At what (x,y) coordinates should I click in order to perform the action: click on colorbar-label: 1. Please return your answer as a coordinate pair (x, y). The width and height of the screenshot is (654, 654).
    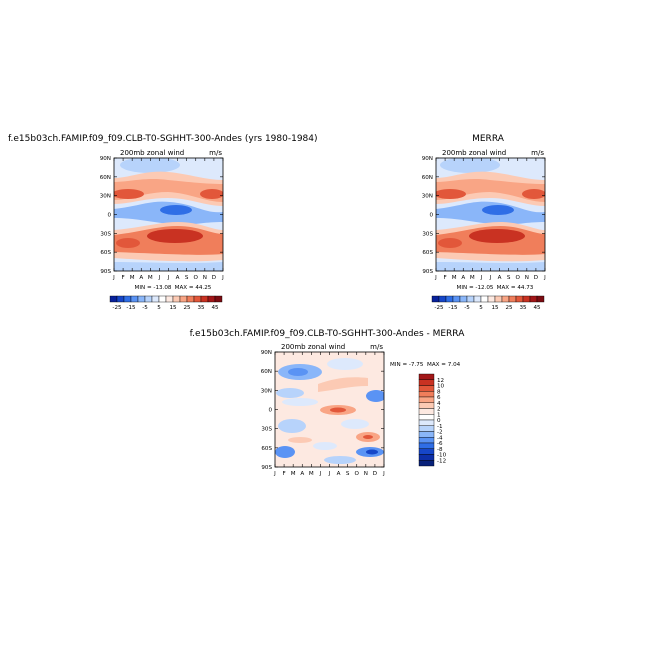
    Looking at the image, I should click on (439, 415).